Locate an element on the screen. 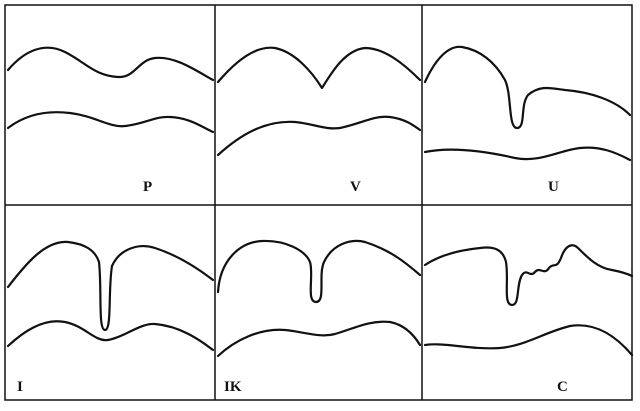 The image size is (640, 411). panel-label: V is located at coordinates (355, 187).